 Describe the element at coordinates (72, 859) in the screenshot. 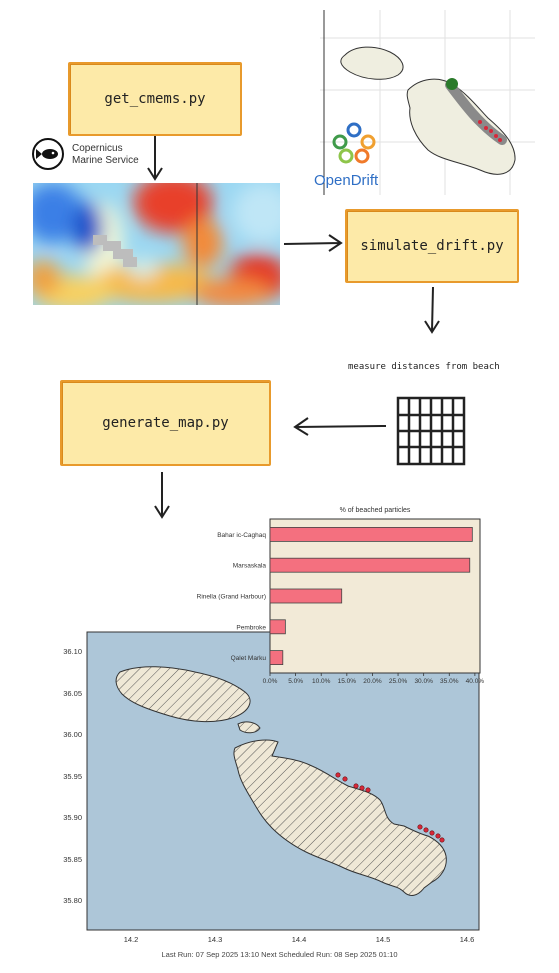

I see `map-y-tick-5: 35.85` at that location.